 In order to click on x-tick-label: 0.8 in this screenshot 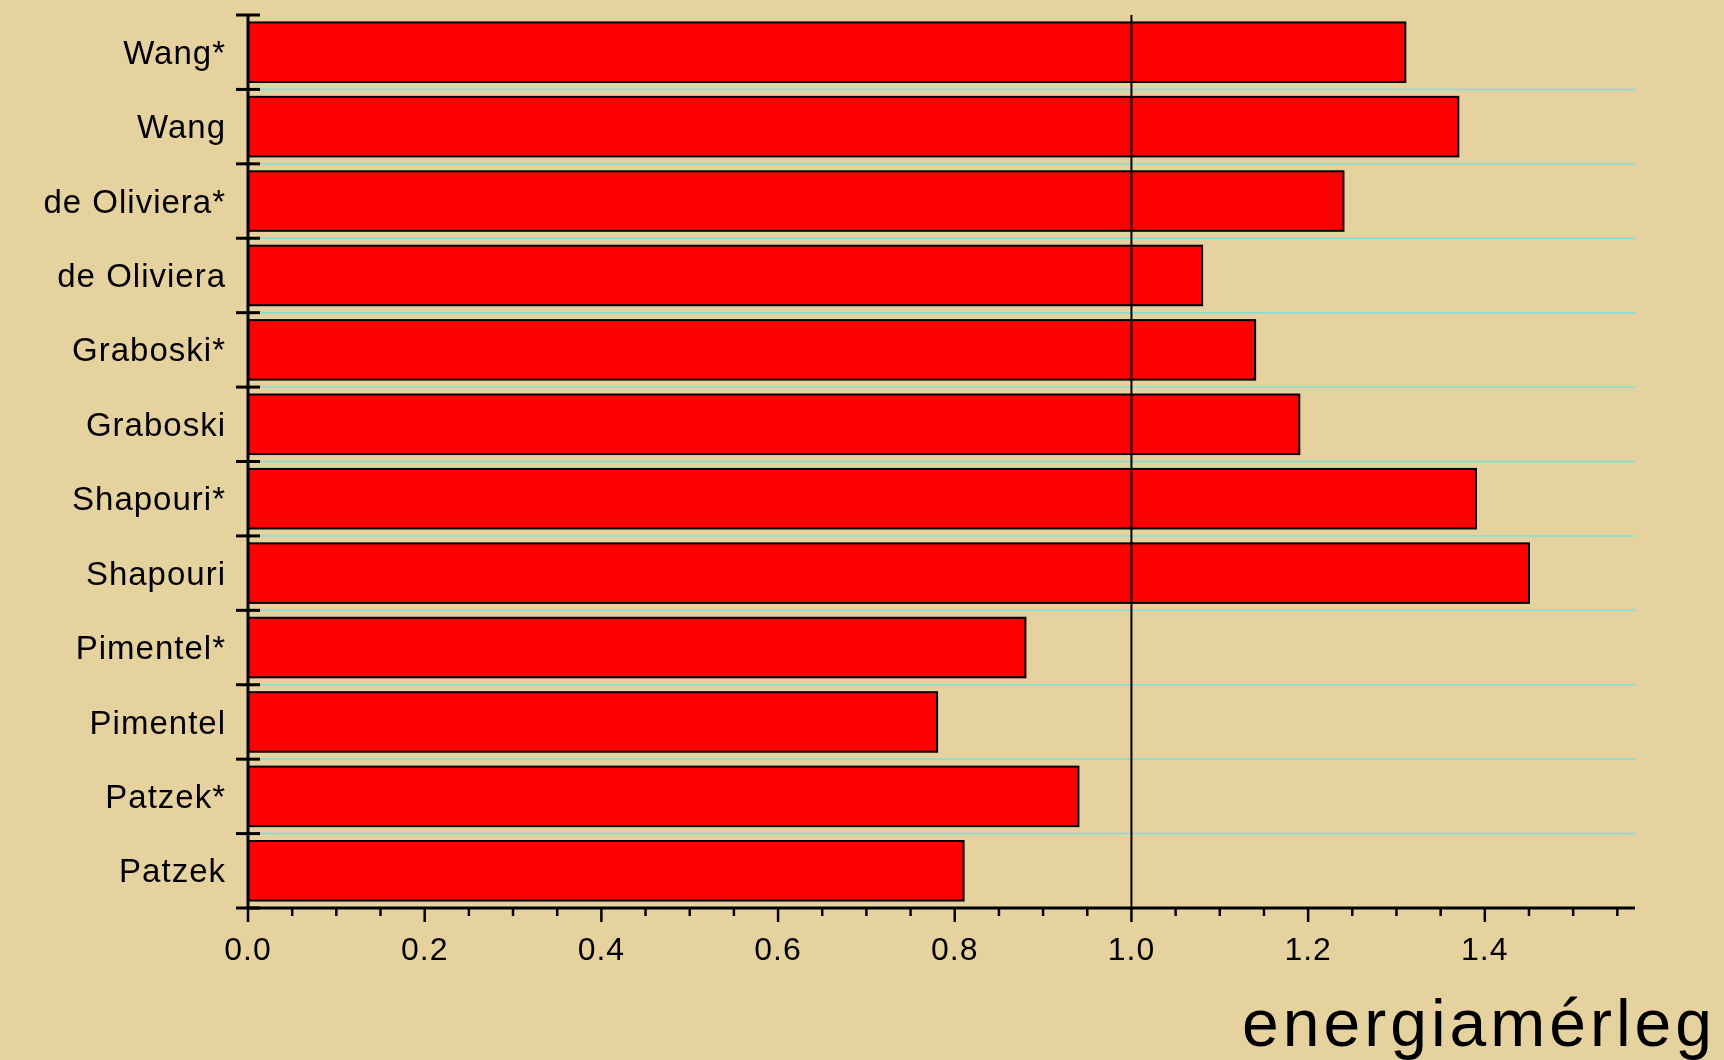, I will do `click(955, 949)`.